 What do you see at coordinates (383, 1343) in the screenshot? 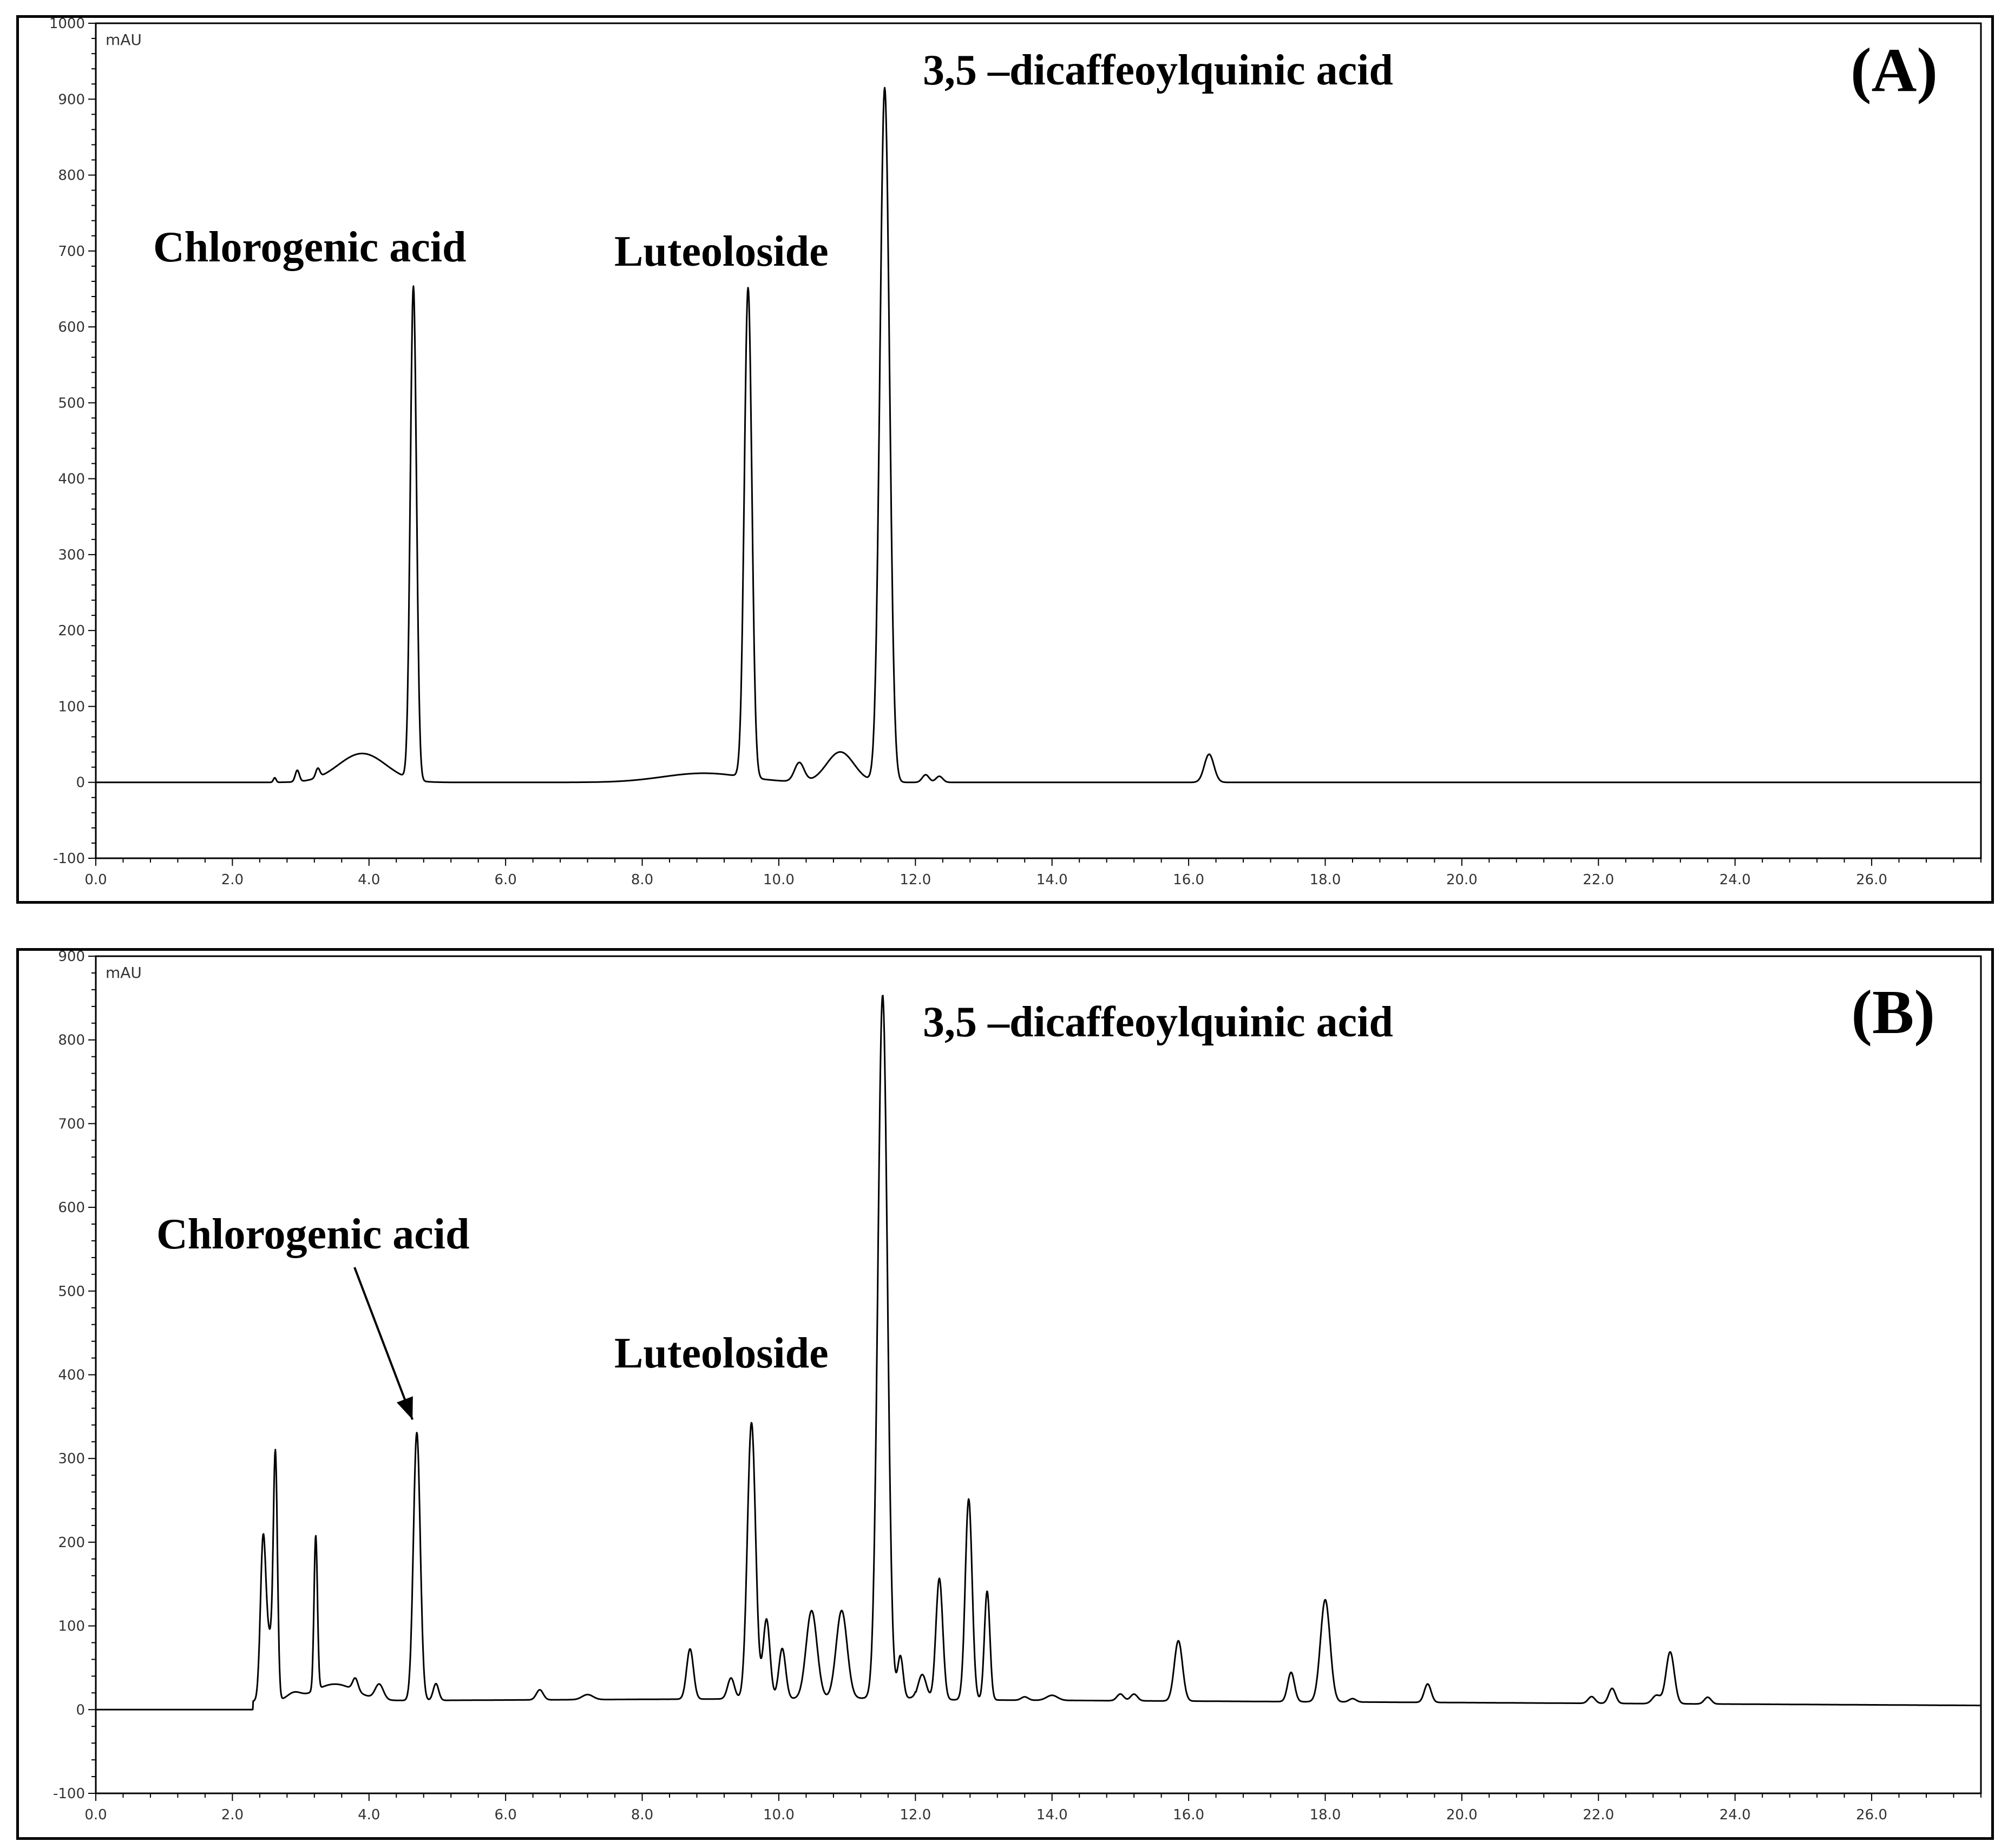
I see `annotation-arrow` at bounding box center [383, 1343].